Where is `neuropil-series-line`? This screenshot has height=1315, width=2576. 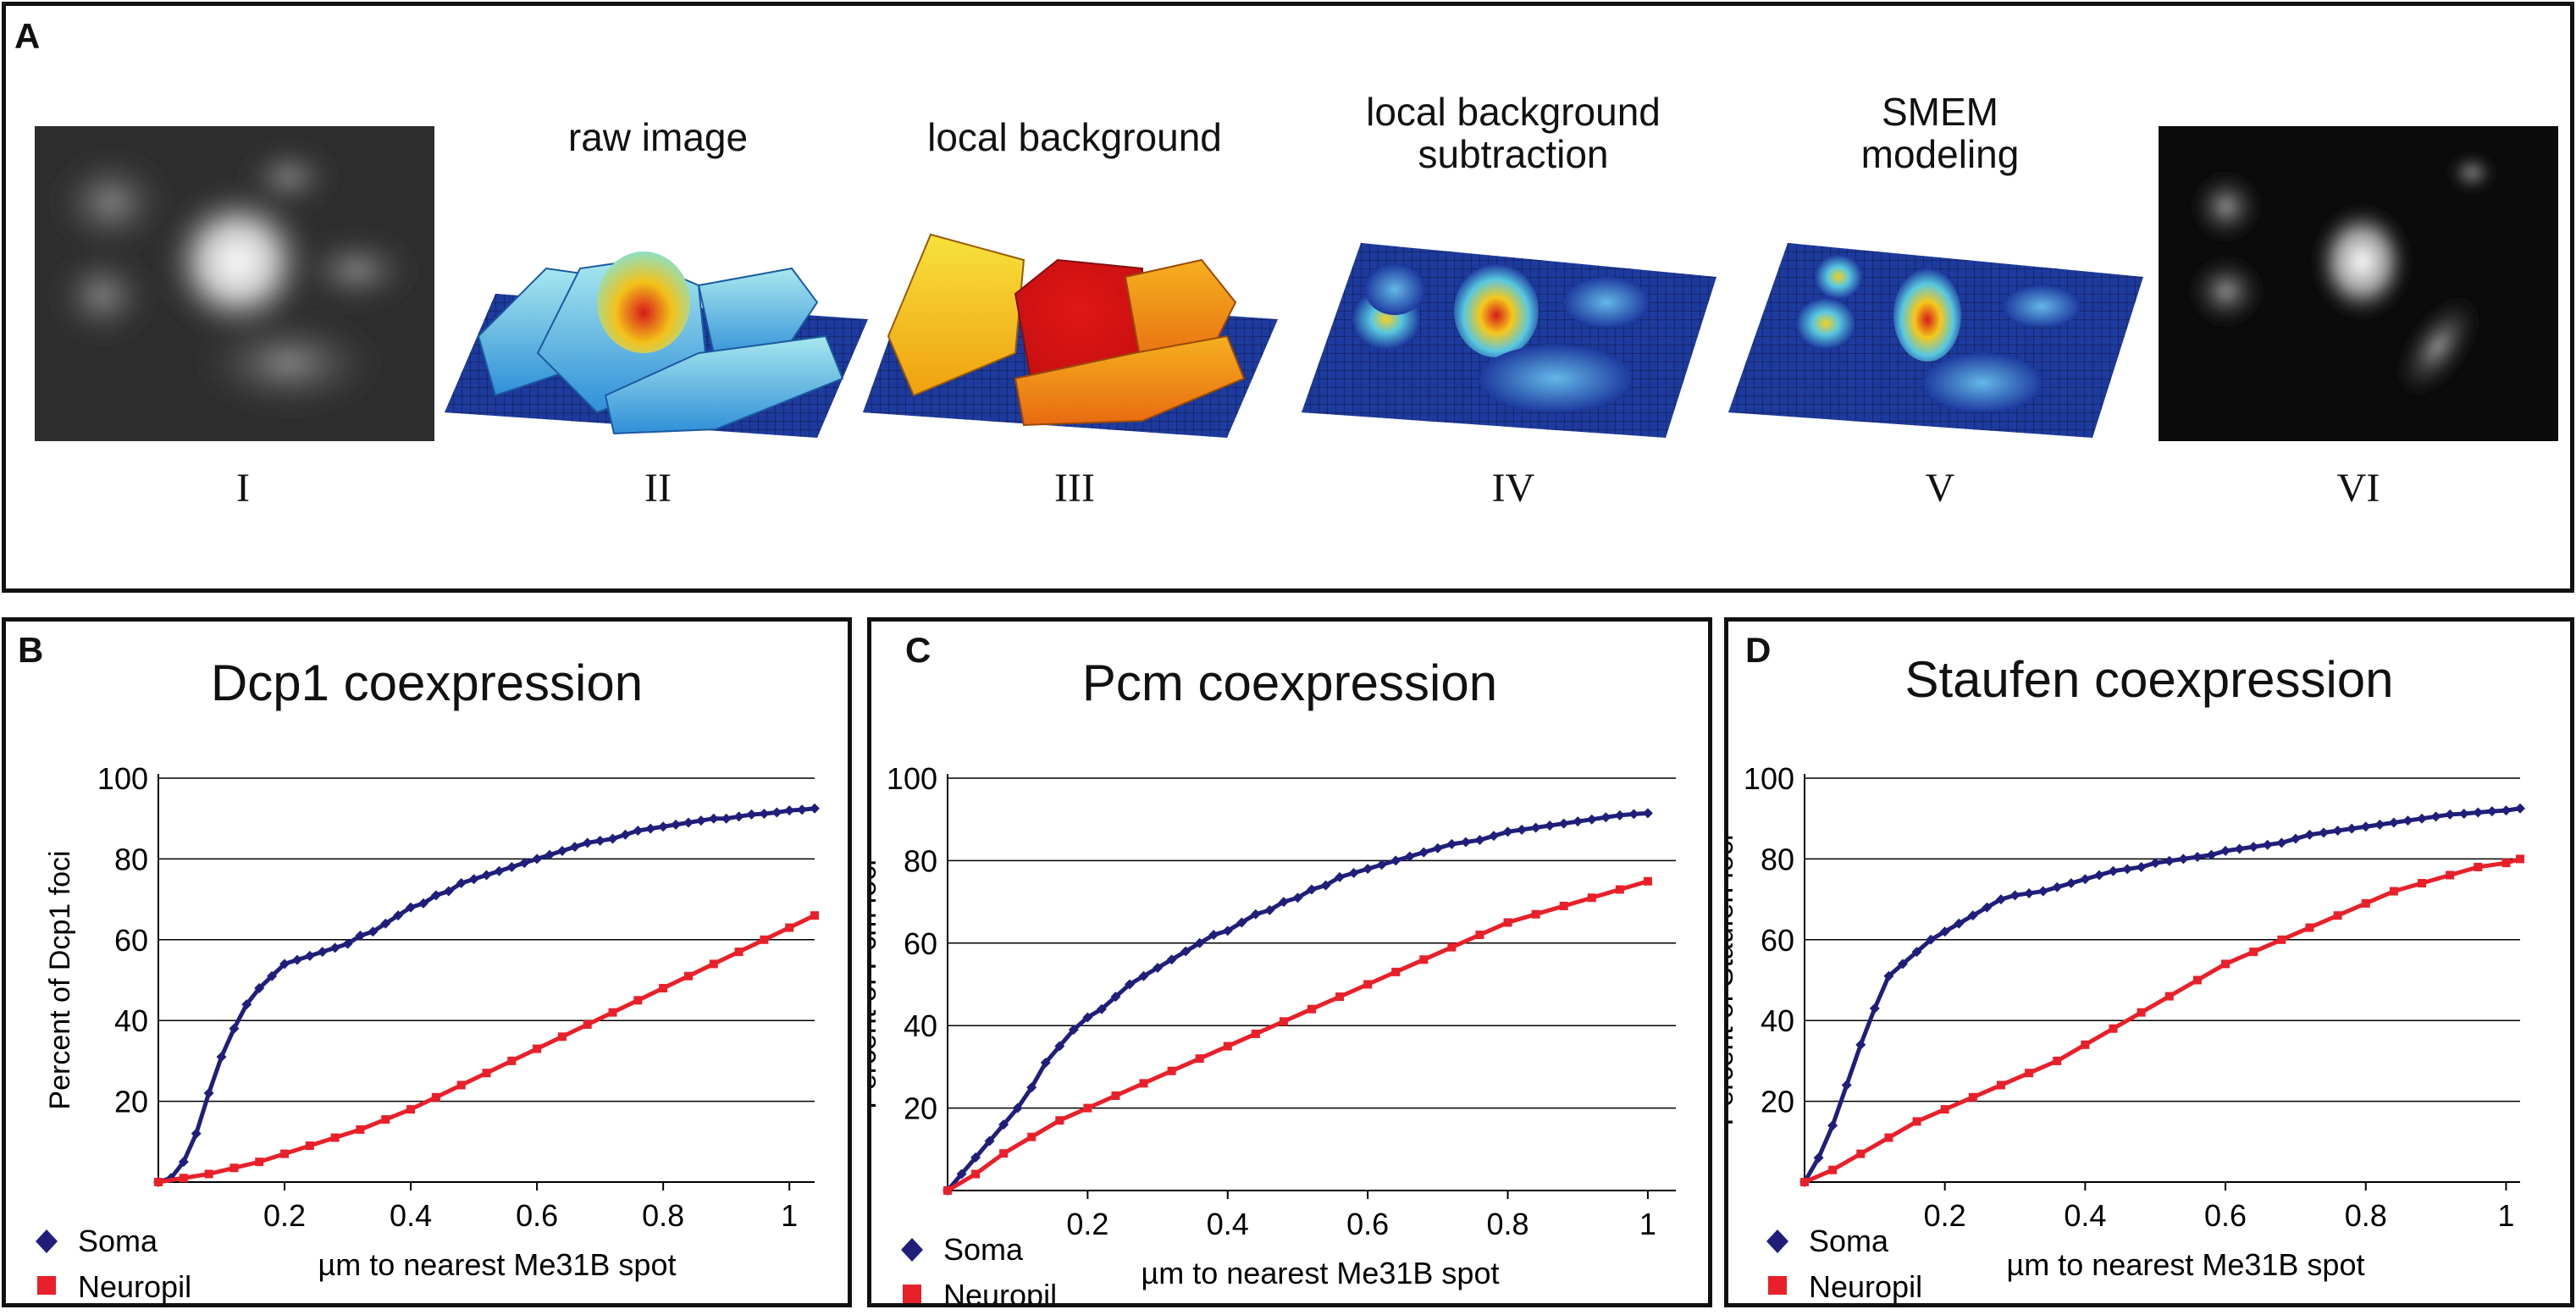
neuropil-series-line is located at coordinates (487, 1049).